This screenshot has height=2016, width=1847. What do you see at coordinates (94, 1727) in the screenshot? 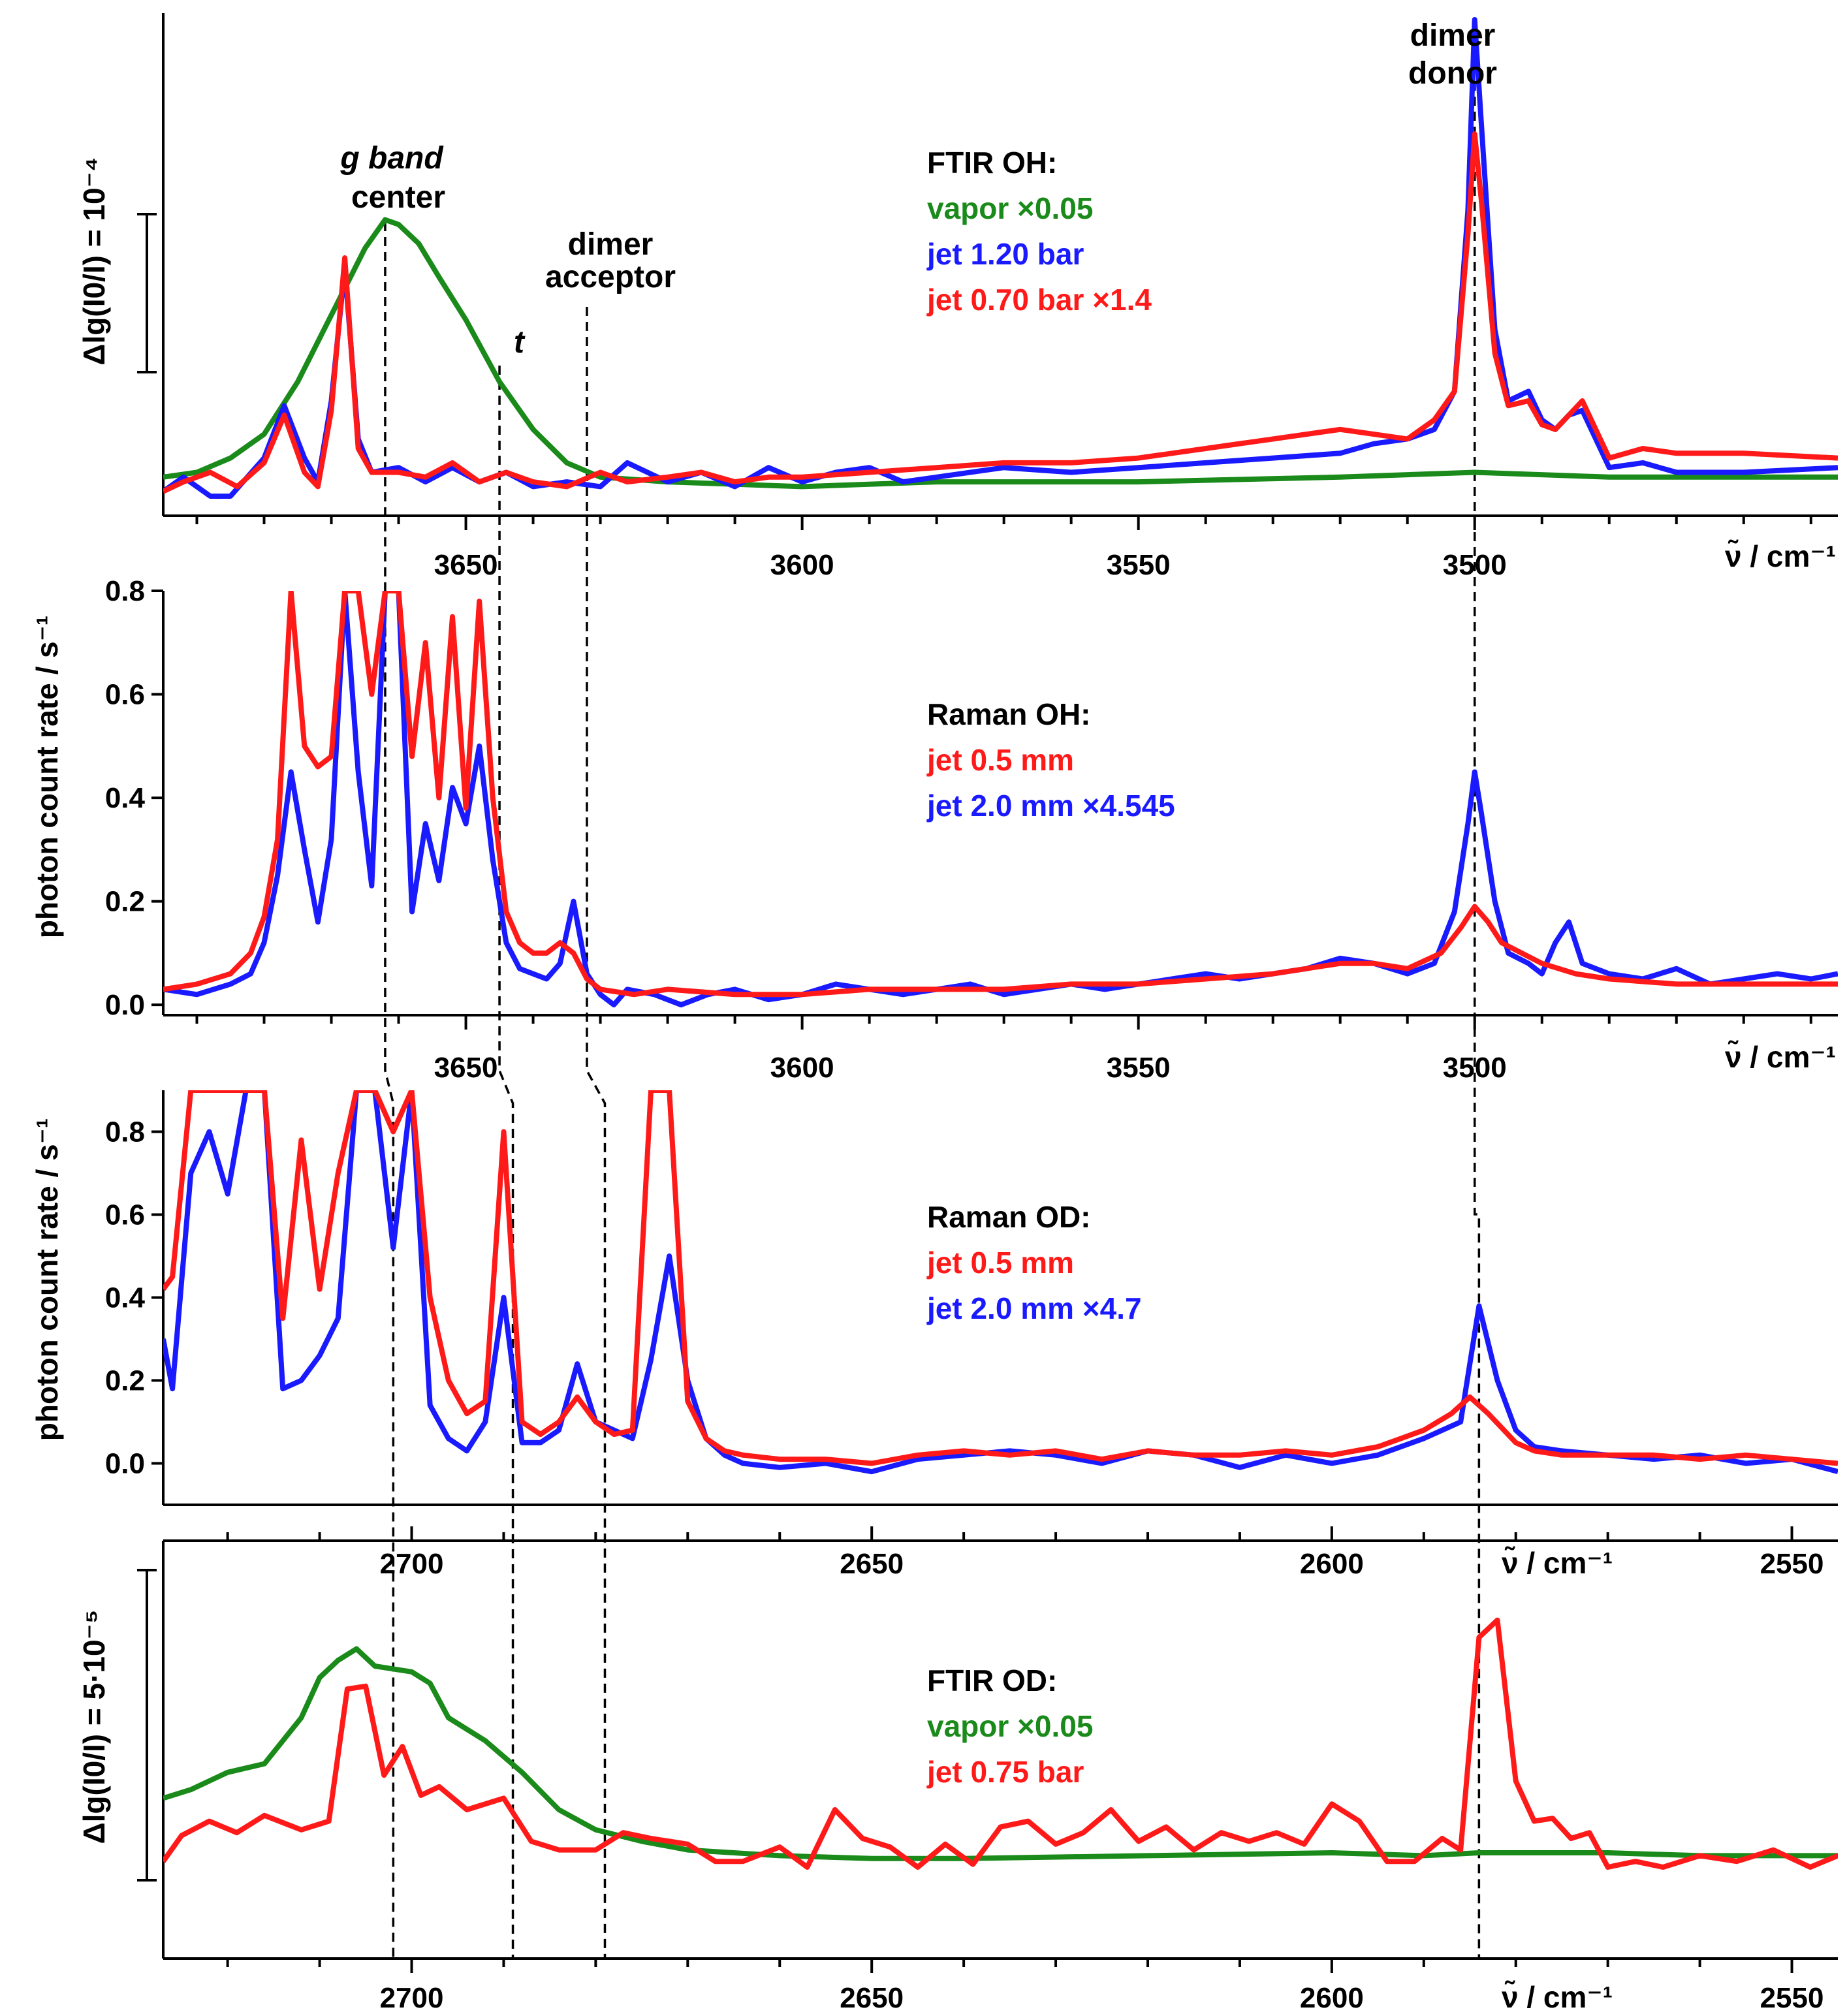
I see `y-axis-title: Δlg(I0/I) = 5·10⁻⁵` at bounding box center [94, 1727].